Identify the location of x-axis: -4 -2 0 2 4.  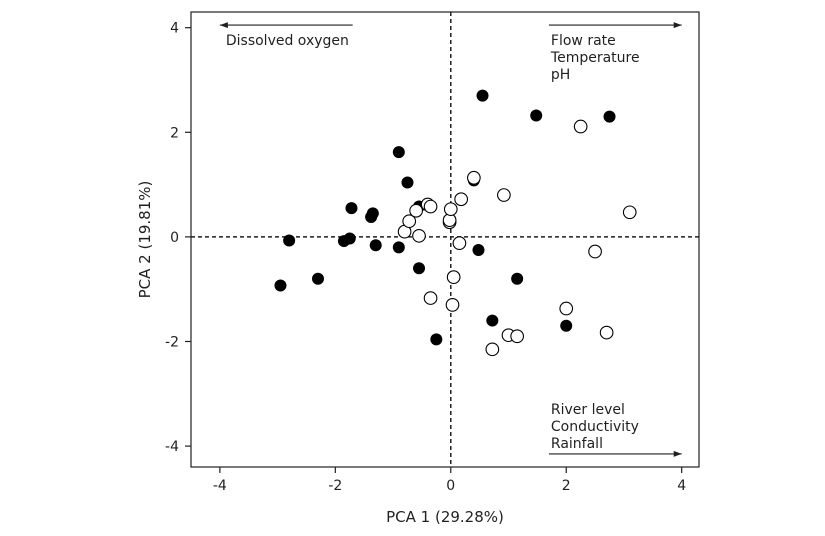
(449, 480).